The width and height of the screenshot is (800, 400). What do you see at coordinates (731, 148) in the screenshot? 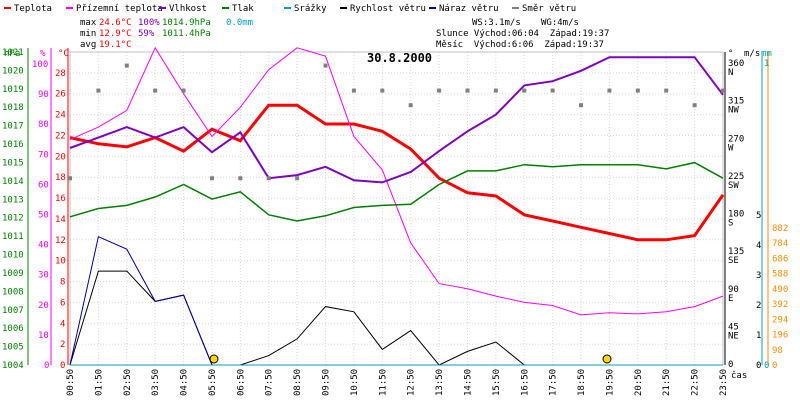
I see `direction-name: W` at bounding box center [731, 148].